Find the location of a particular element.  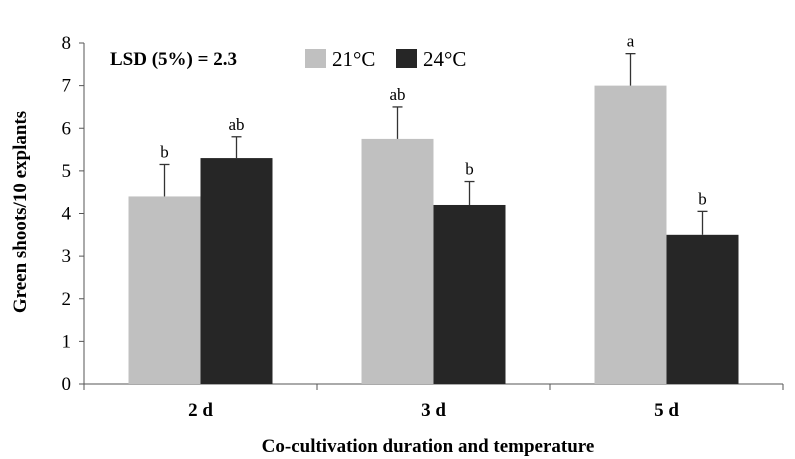

y-tick-label: 8 is located at coordinates (67, 43).